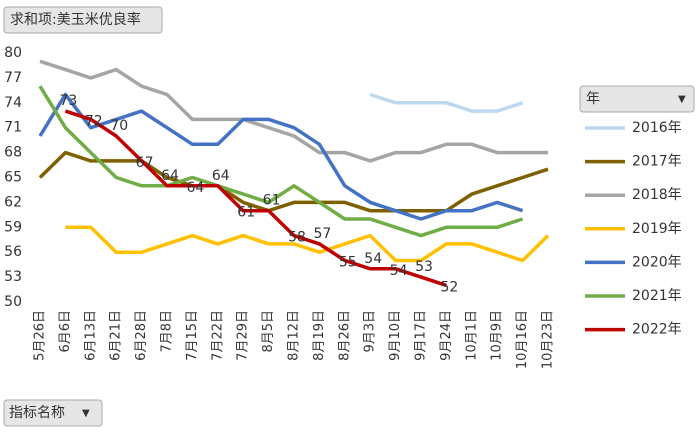 The width and height of the screenshot is (698, 436). What do you see at coordinates (13, 153) in the screenshot?
I see `y-tick-label: 68` at bounding box center [13, 153].